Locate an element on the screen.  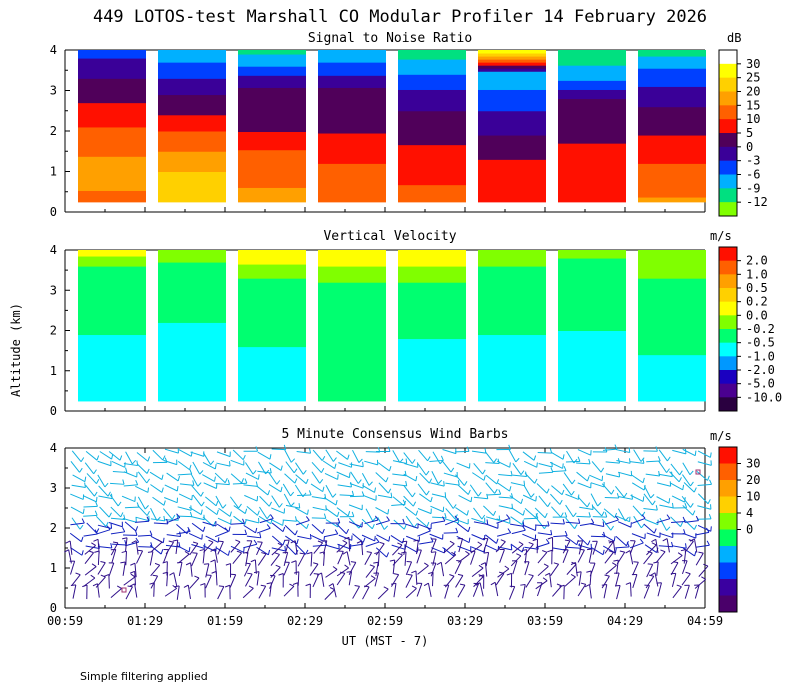
x-tick-label: 03:29 is located at coordinates (465, 621).